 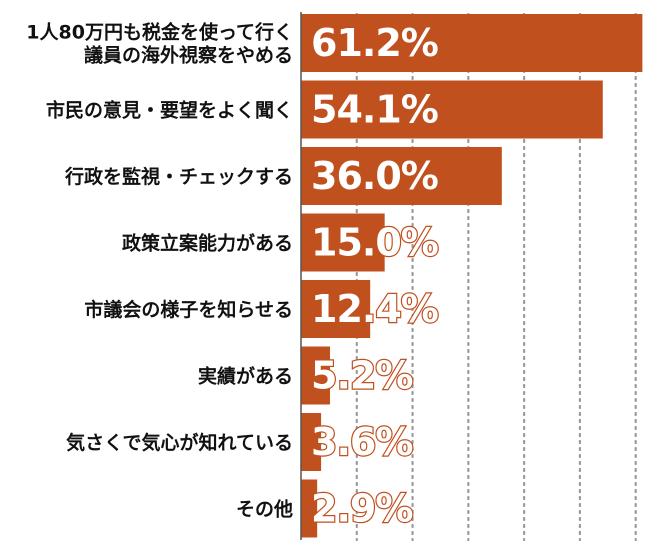 I want to click on category-label: 実績がある, so click(x=245, y=375).